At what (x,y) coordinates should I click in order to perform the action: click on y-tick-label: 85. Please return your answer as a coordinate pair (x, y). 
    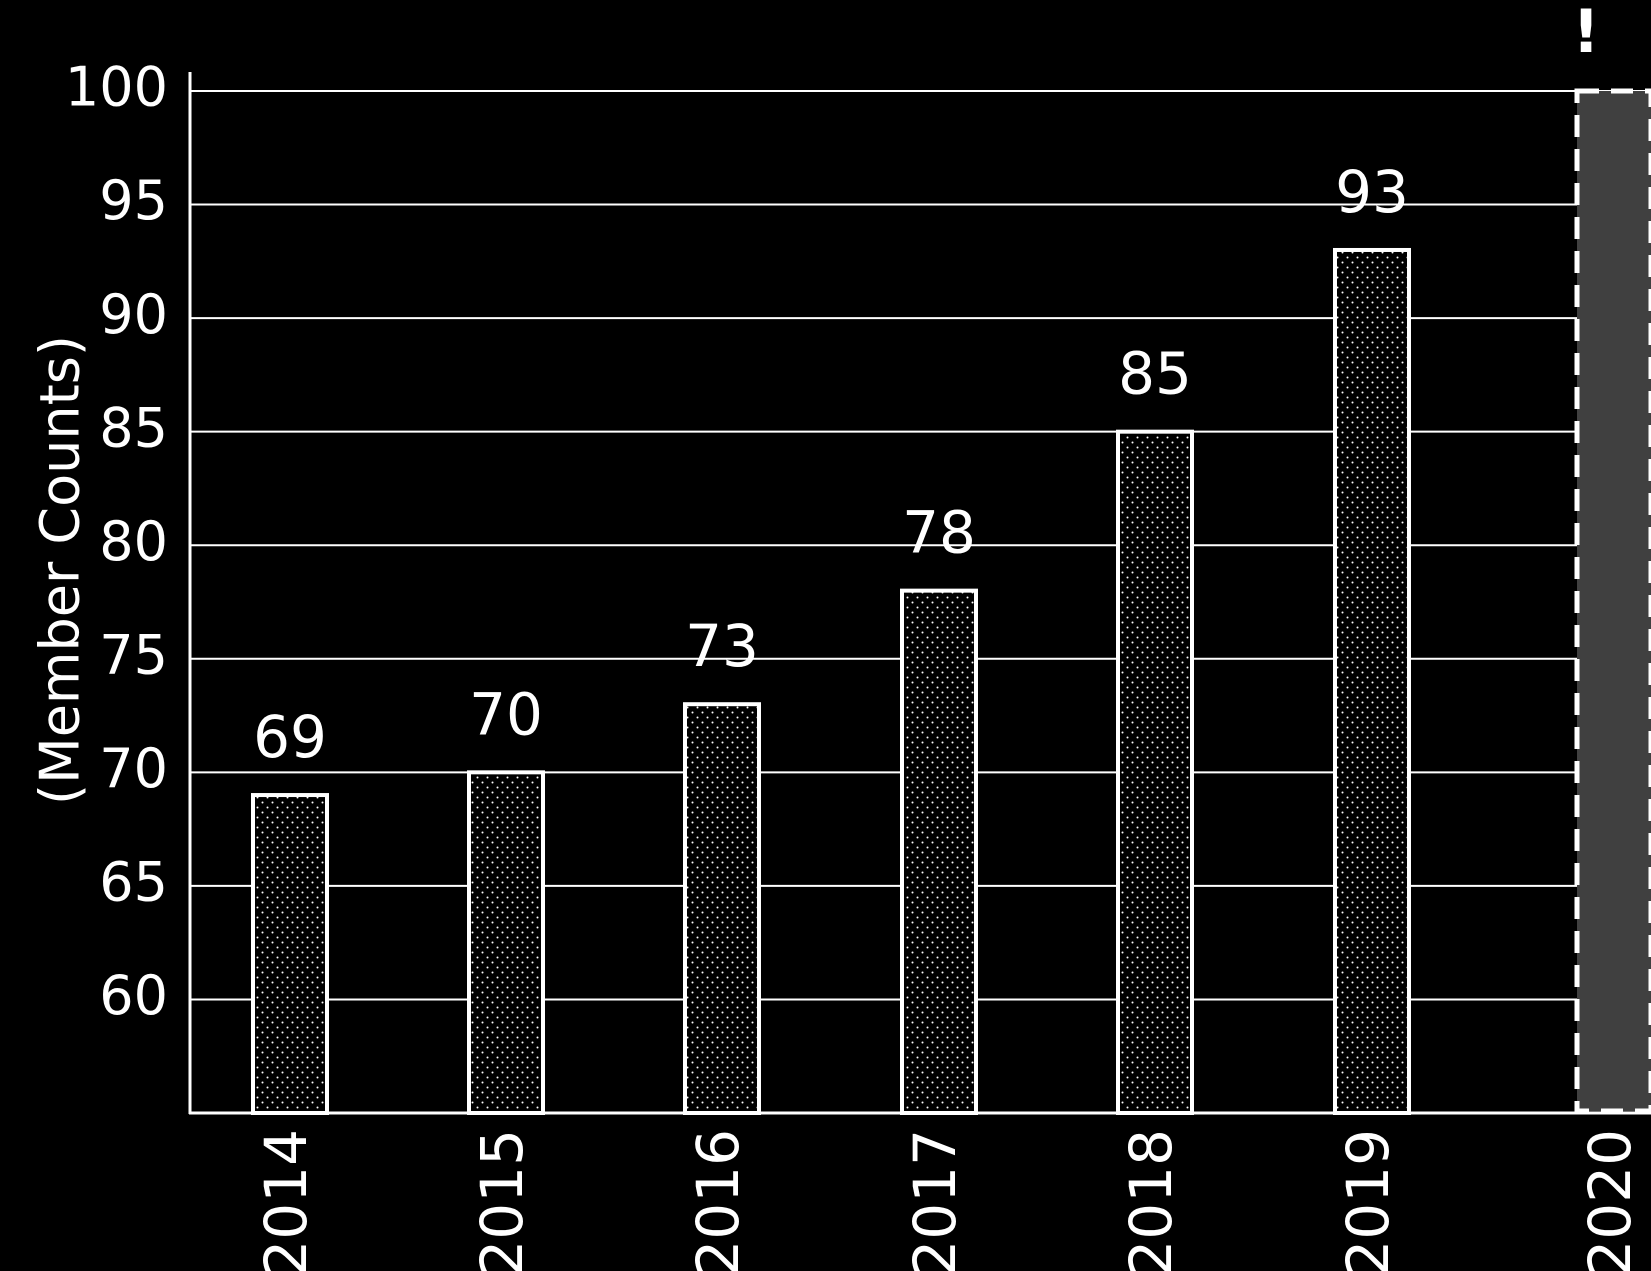
    Looking at the image, I should click on (133, 427).